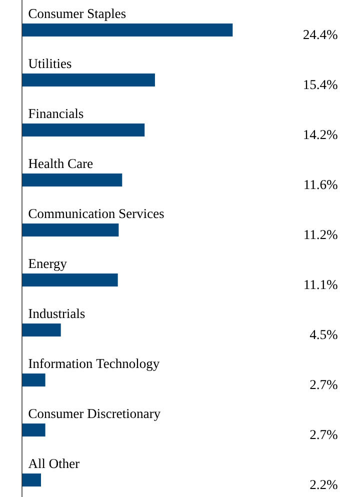 The image size is (360, 497). What do you see at coordinates (77, 14) in the screenshot?
I see `y-tick-label: Consumer Staples` at bounding box center [77, 14].